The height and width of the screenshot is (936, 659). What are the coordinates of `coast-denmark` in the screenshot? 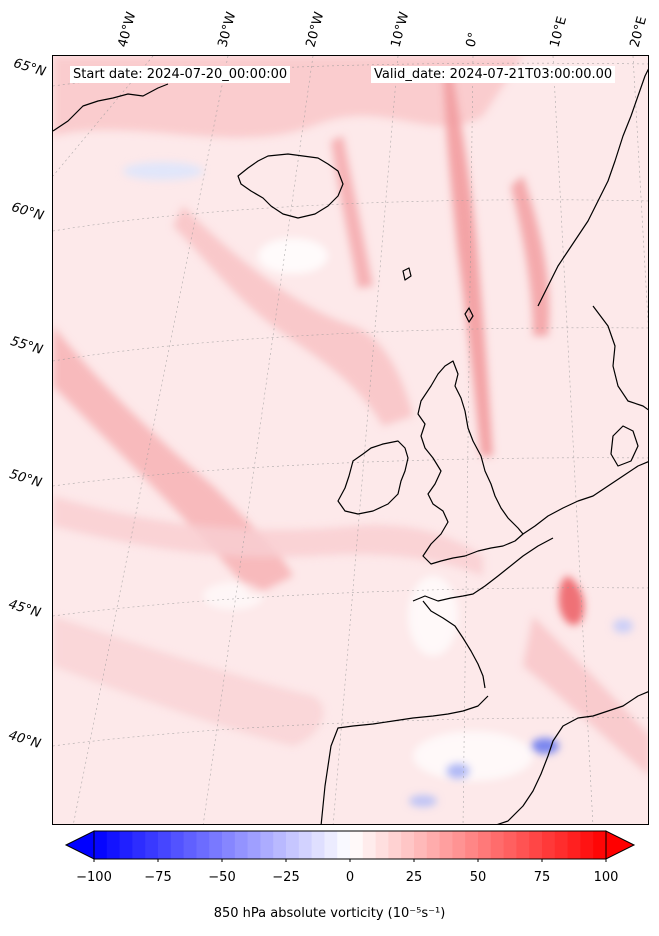 It's located at (624, 446).